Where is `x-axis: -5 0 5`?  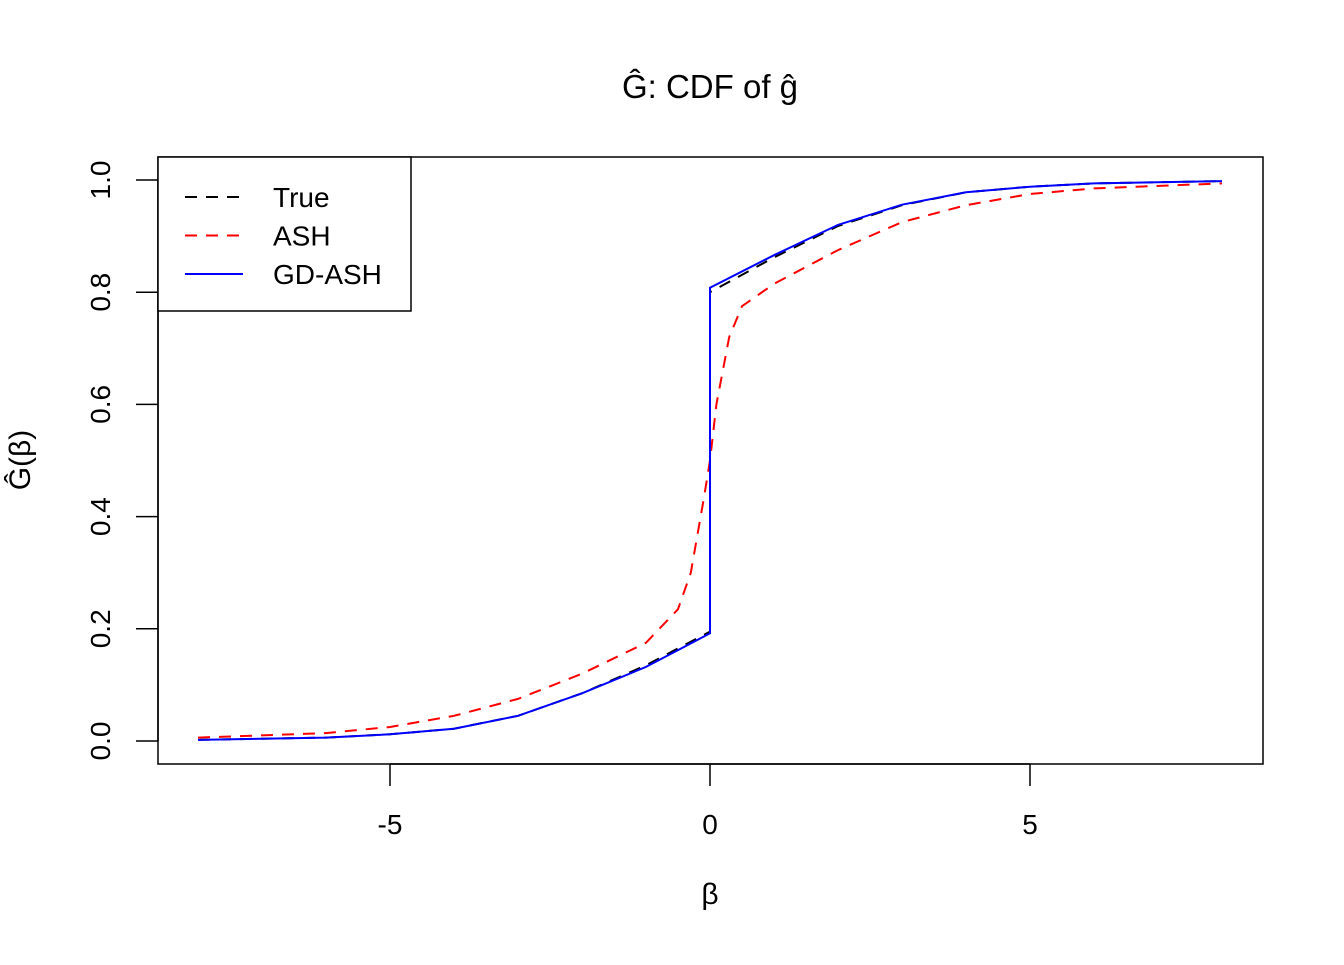 x-axis: -5 0 5 is located at coordinates (708, 801).